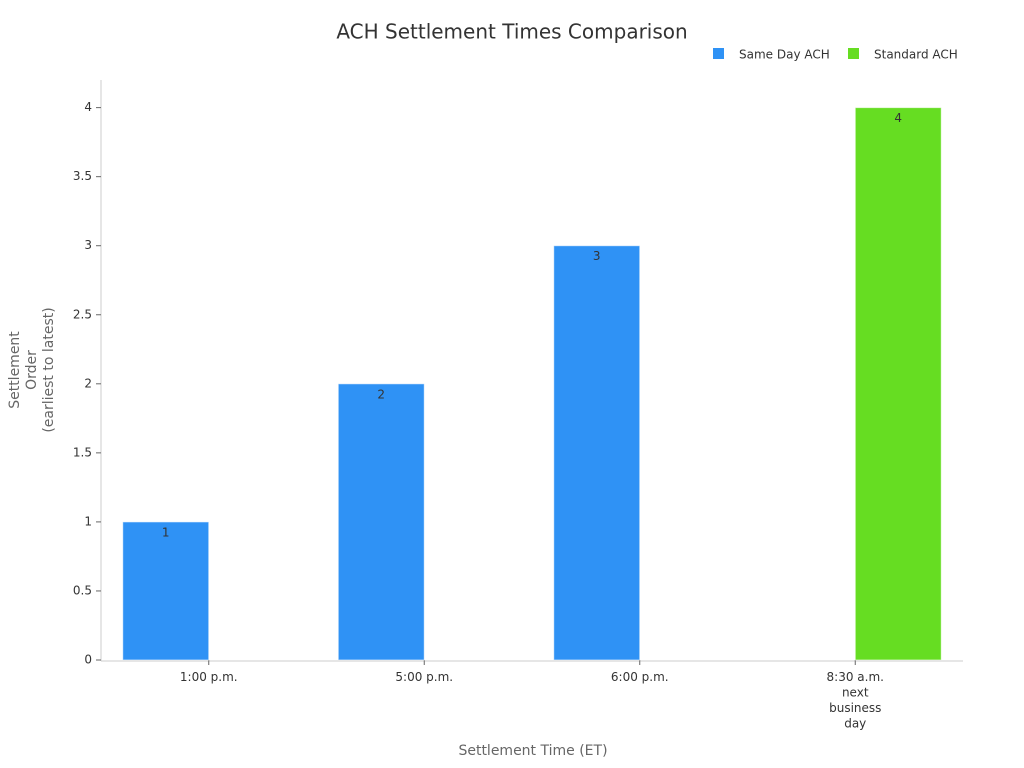 The width and height of the screenshot is (1024, 768). Describe the element at coordinates (82, 176) in the screenshot. I see `y-tick-label: 3.5` at that location.